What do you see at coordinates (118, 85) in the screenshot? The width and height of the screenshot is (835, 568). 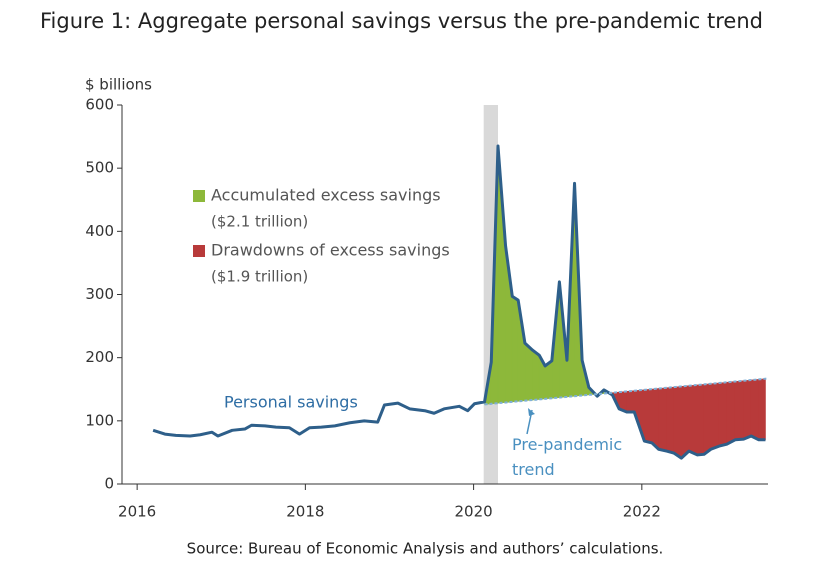 I see `y-axis-label: $ billions` at bounding box center [118, 85].